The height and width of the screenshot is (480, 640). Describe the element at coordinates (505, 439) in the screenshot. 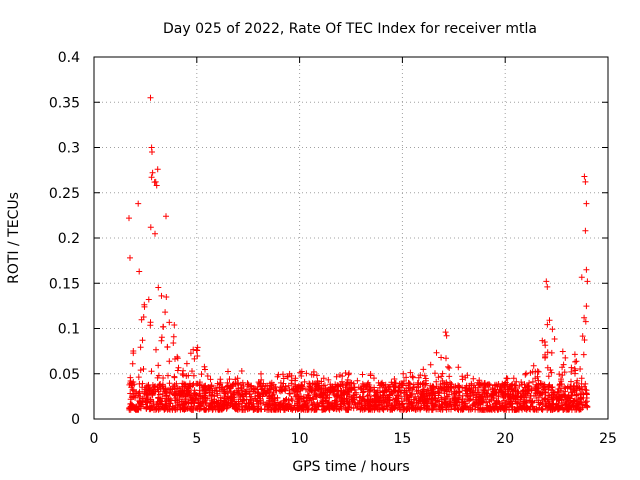

I see `x-tick-label: 20` at that location.